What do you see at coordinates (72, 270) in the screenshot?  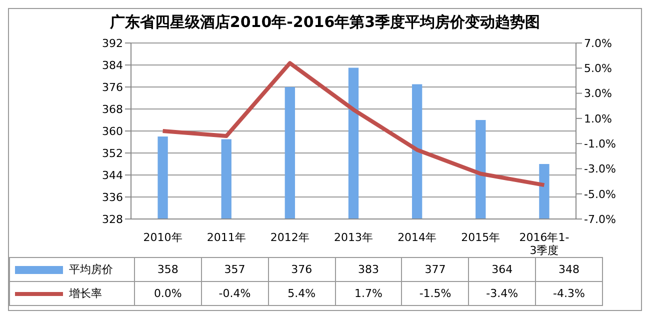 I see `legend-label: 平均房价` at bounding box center [72, 270].